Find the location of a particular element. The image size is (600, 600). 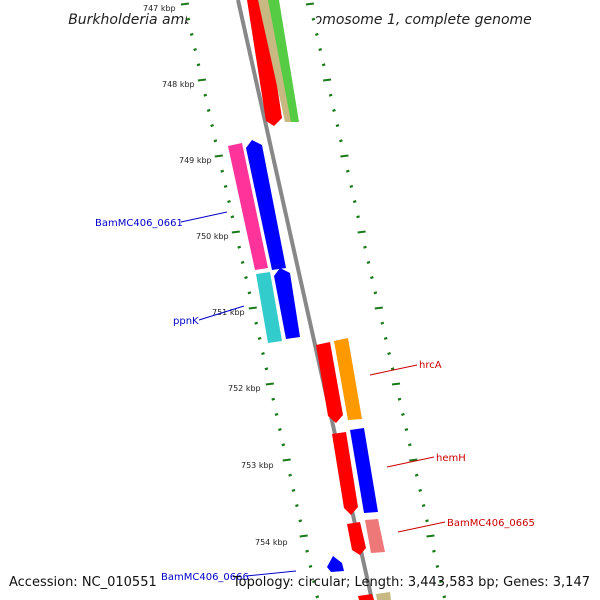

gene-label-ppnK: ppnK is located at coordinates (186, 321).